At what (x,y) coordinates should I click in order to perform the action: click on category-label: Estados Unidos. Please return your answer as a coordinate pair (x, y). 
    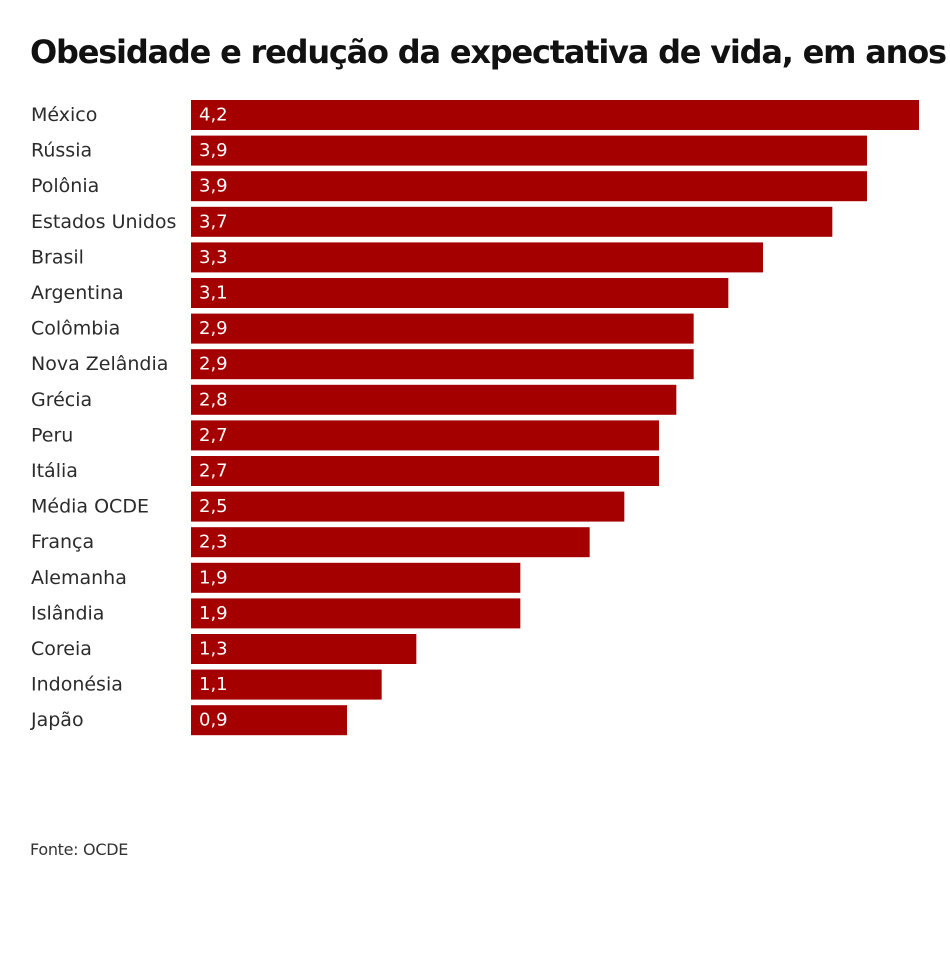
    Looking at the image, I should click on (103, 222).